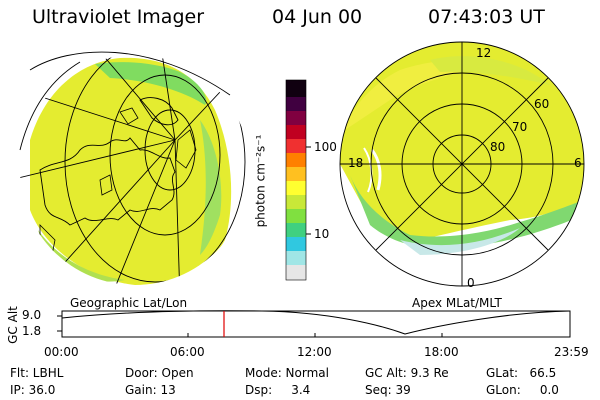  Describe the element at coordinates (356, 163) in the screenshot. I see `mlt-18-label: 18` at that location.